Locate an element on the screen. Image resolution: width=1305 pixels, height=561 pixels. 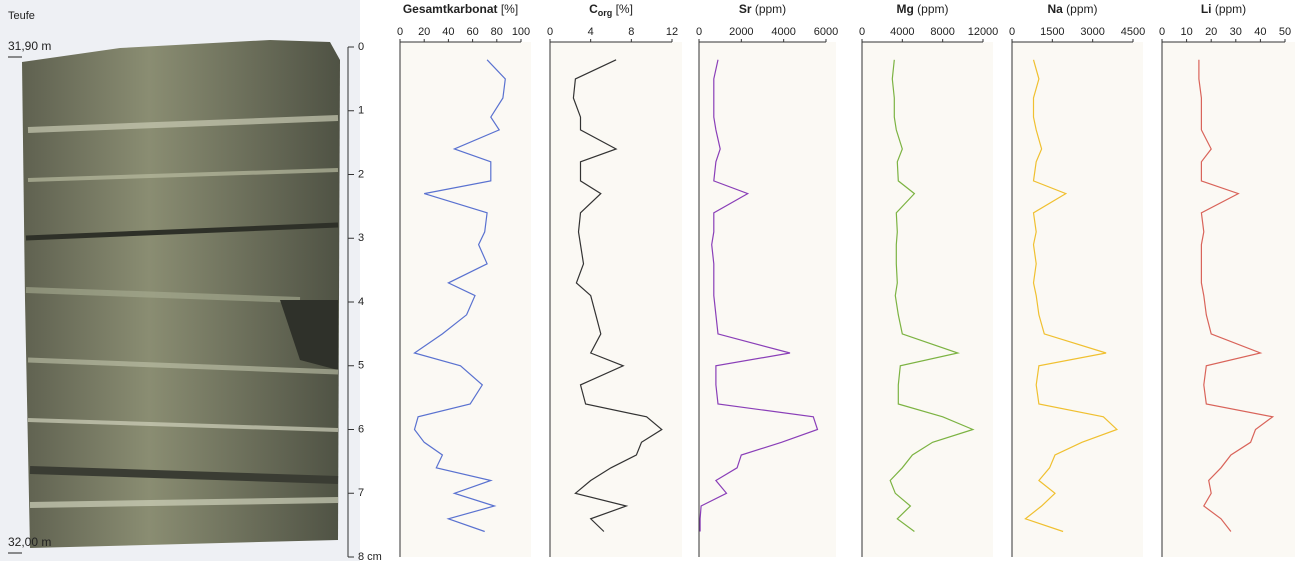
title-subscript: org is located at coordinates (605, 13).